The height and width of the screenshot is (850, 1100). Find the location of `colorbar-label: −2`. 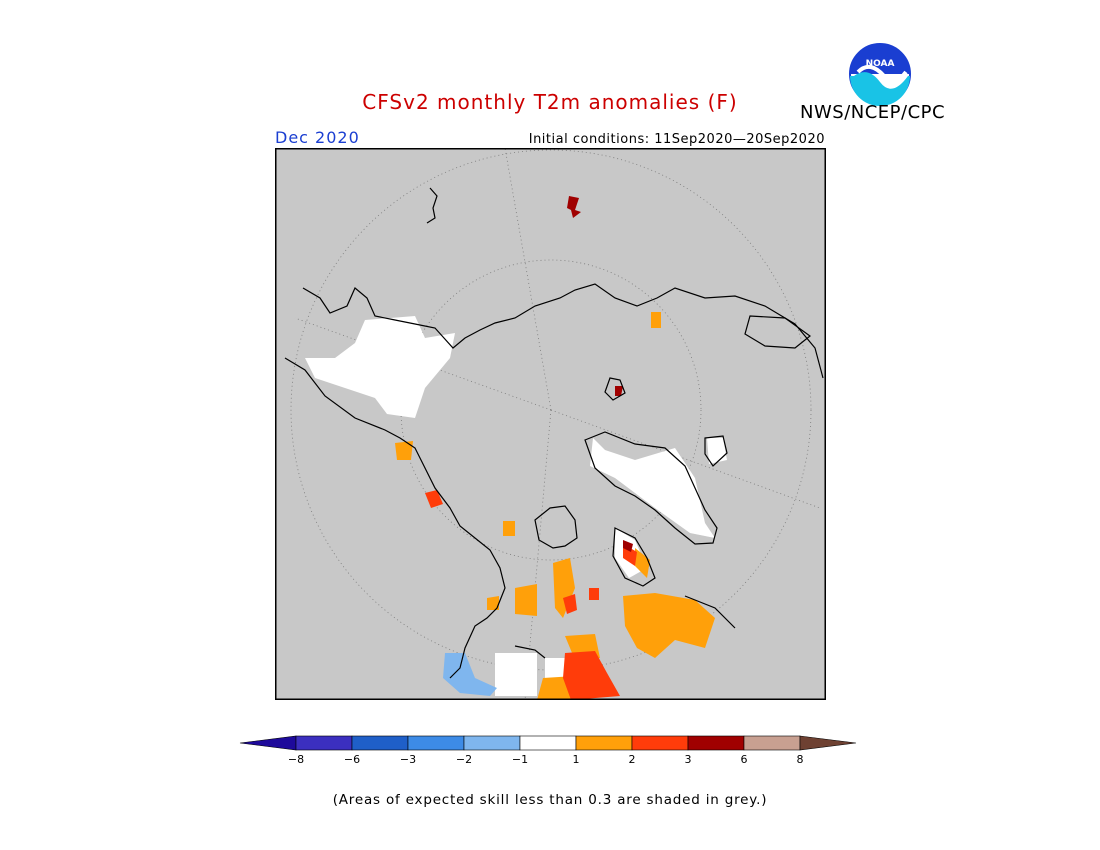

colorbar-label: −2 is located at coordinates (464, 759).